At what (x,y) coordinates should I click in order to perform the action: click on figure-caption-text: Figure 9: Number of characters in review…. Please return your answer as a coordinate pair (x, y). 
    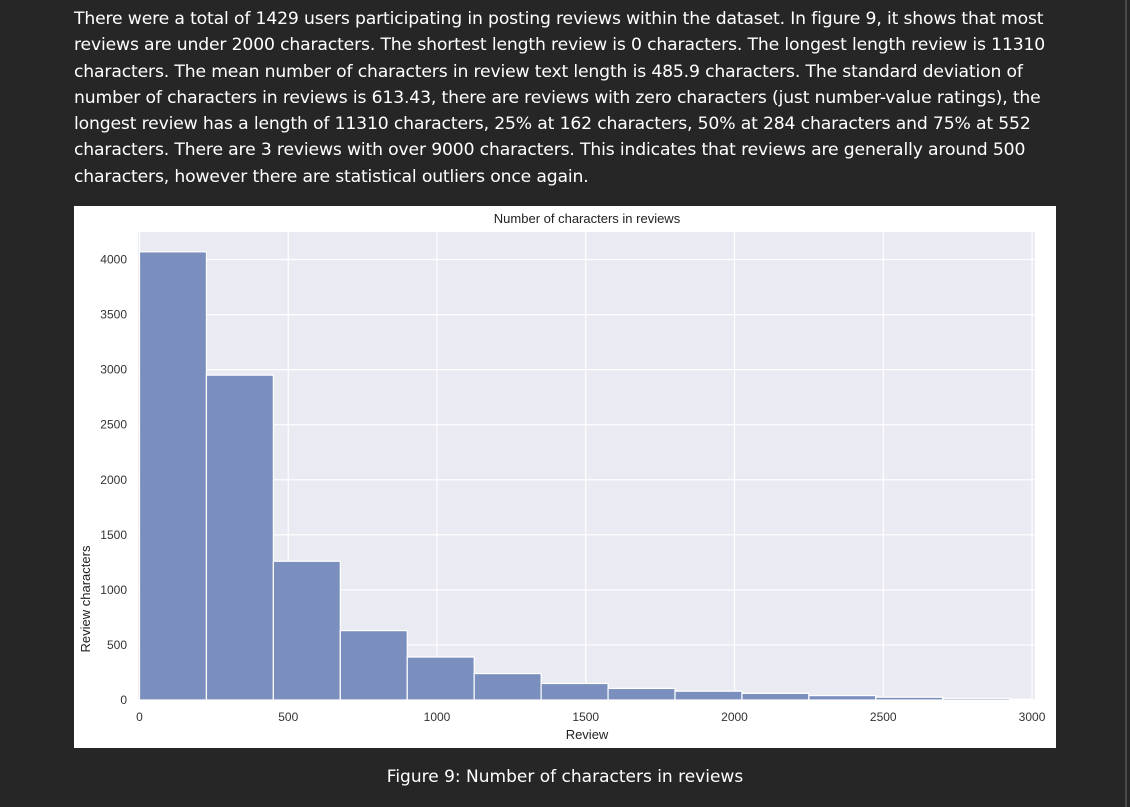
    Looking at the image, I should click on (565, 777).